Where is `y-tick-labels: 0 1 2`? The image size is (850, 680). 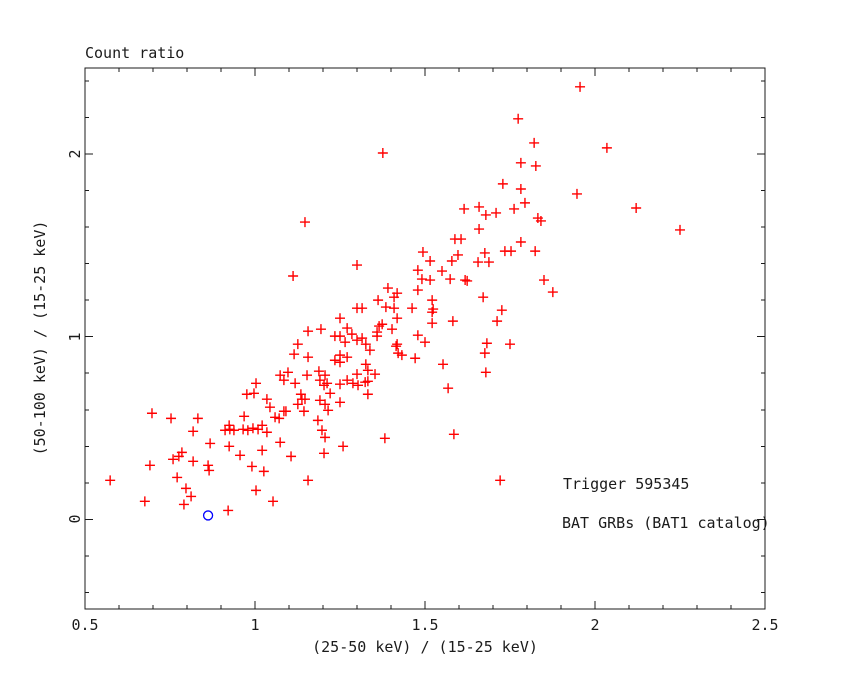
y-tick-labels: 0 1 2 is located at coordinates (75, 336).